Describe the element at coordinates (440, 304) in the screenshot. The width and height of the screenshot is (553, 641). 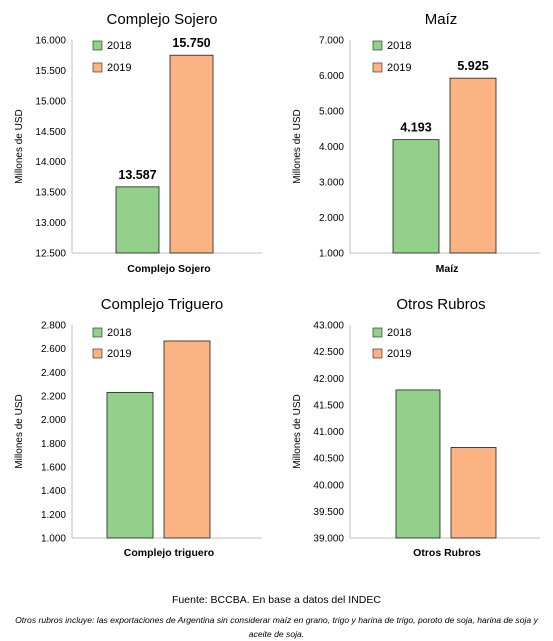
I see `chart-title: Otros Rubros` at that location.